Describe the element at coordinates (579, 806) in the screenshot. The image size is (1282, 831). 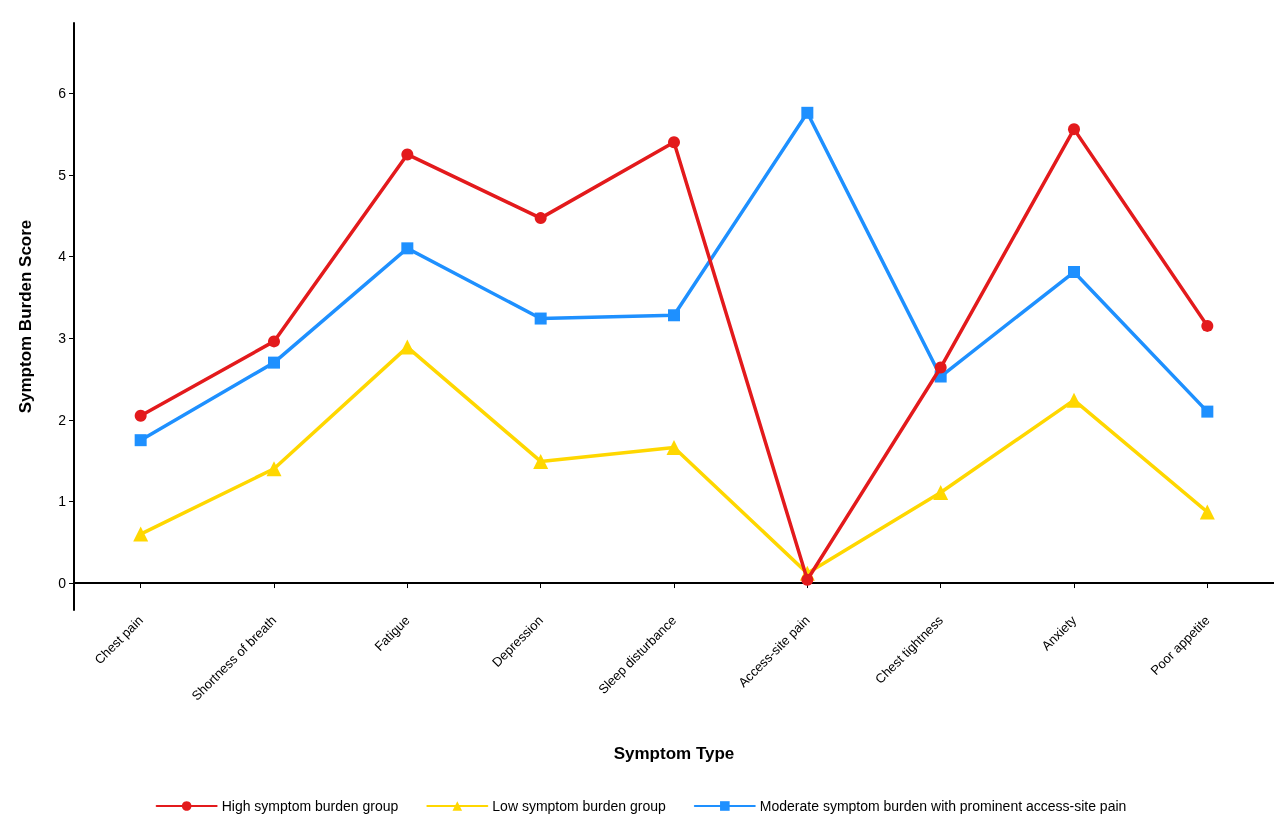
I see `legend-label: Low symptom burden group` at that location.